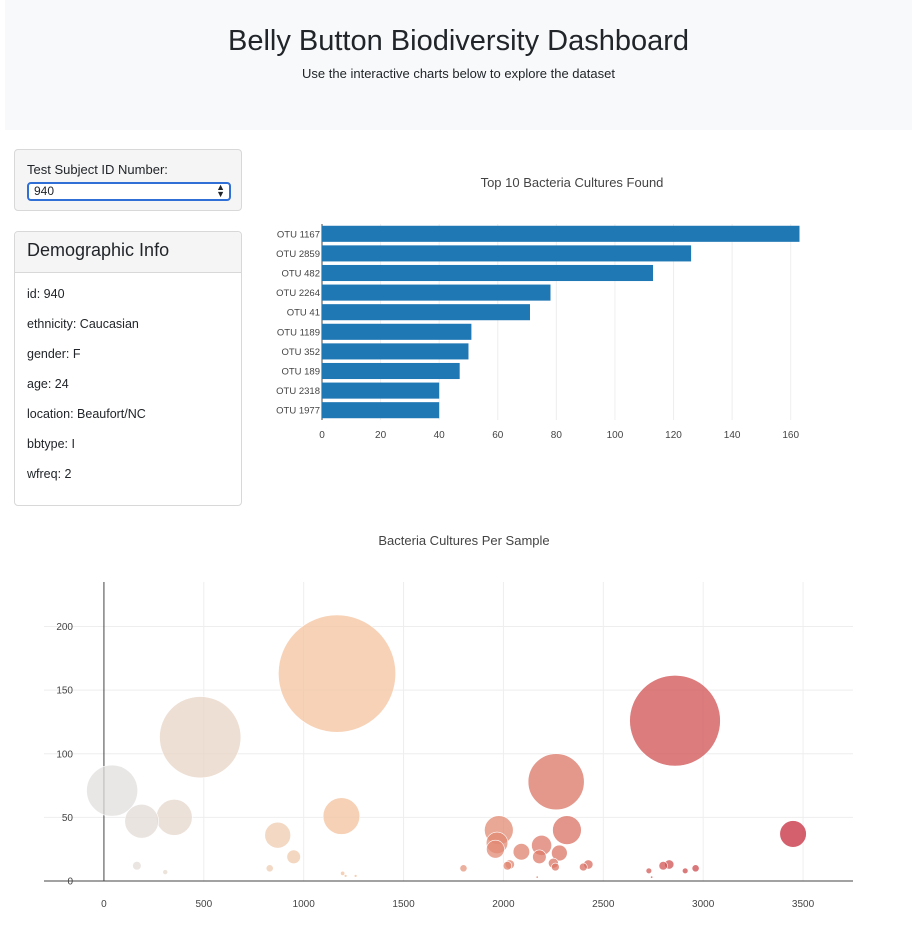 The image size is (912, 937). What do you see at coordinates (381, 410) in the screenshot?
I see `bar-otu-1977` at bounding box center [381, 410].